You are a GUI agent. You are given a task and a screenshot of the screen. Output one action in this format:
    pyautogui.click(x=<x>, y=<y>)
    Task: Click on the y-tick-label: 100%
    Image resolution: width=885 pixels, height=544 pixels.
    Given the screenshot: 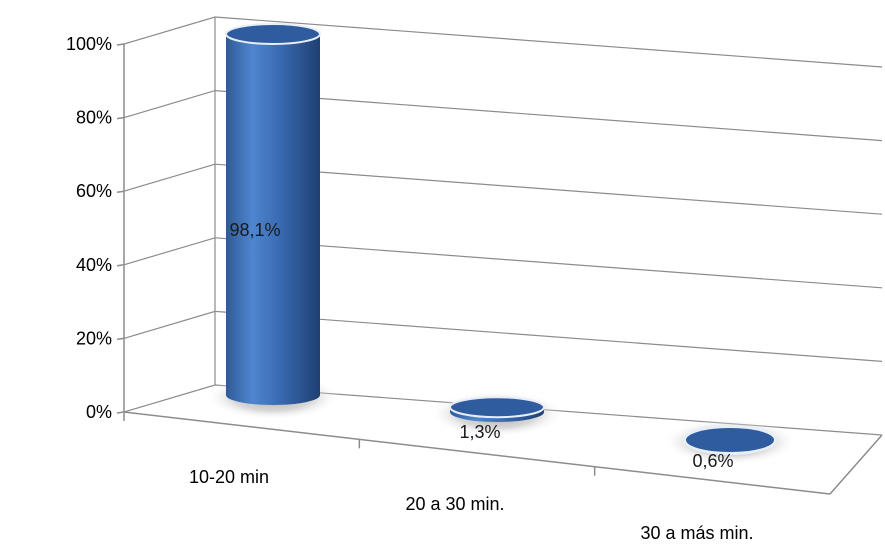 What is the action you would take?
    pyautogui.click(x=89, y=44)
    